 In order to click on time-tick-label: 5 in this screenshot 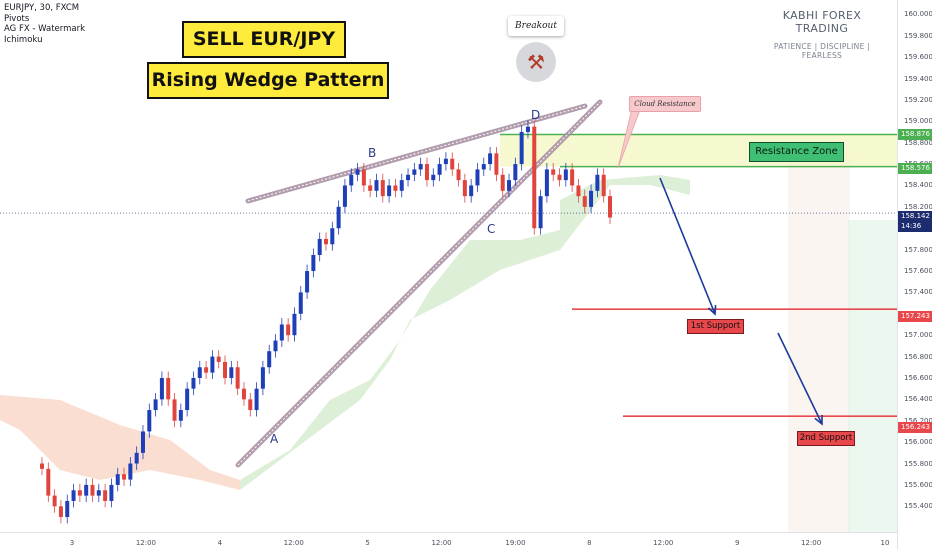, I will do `click(367, 543)`.